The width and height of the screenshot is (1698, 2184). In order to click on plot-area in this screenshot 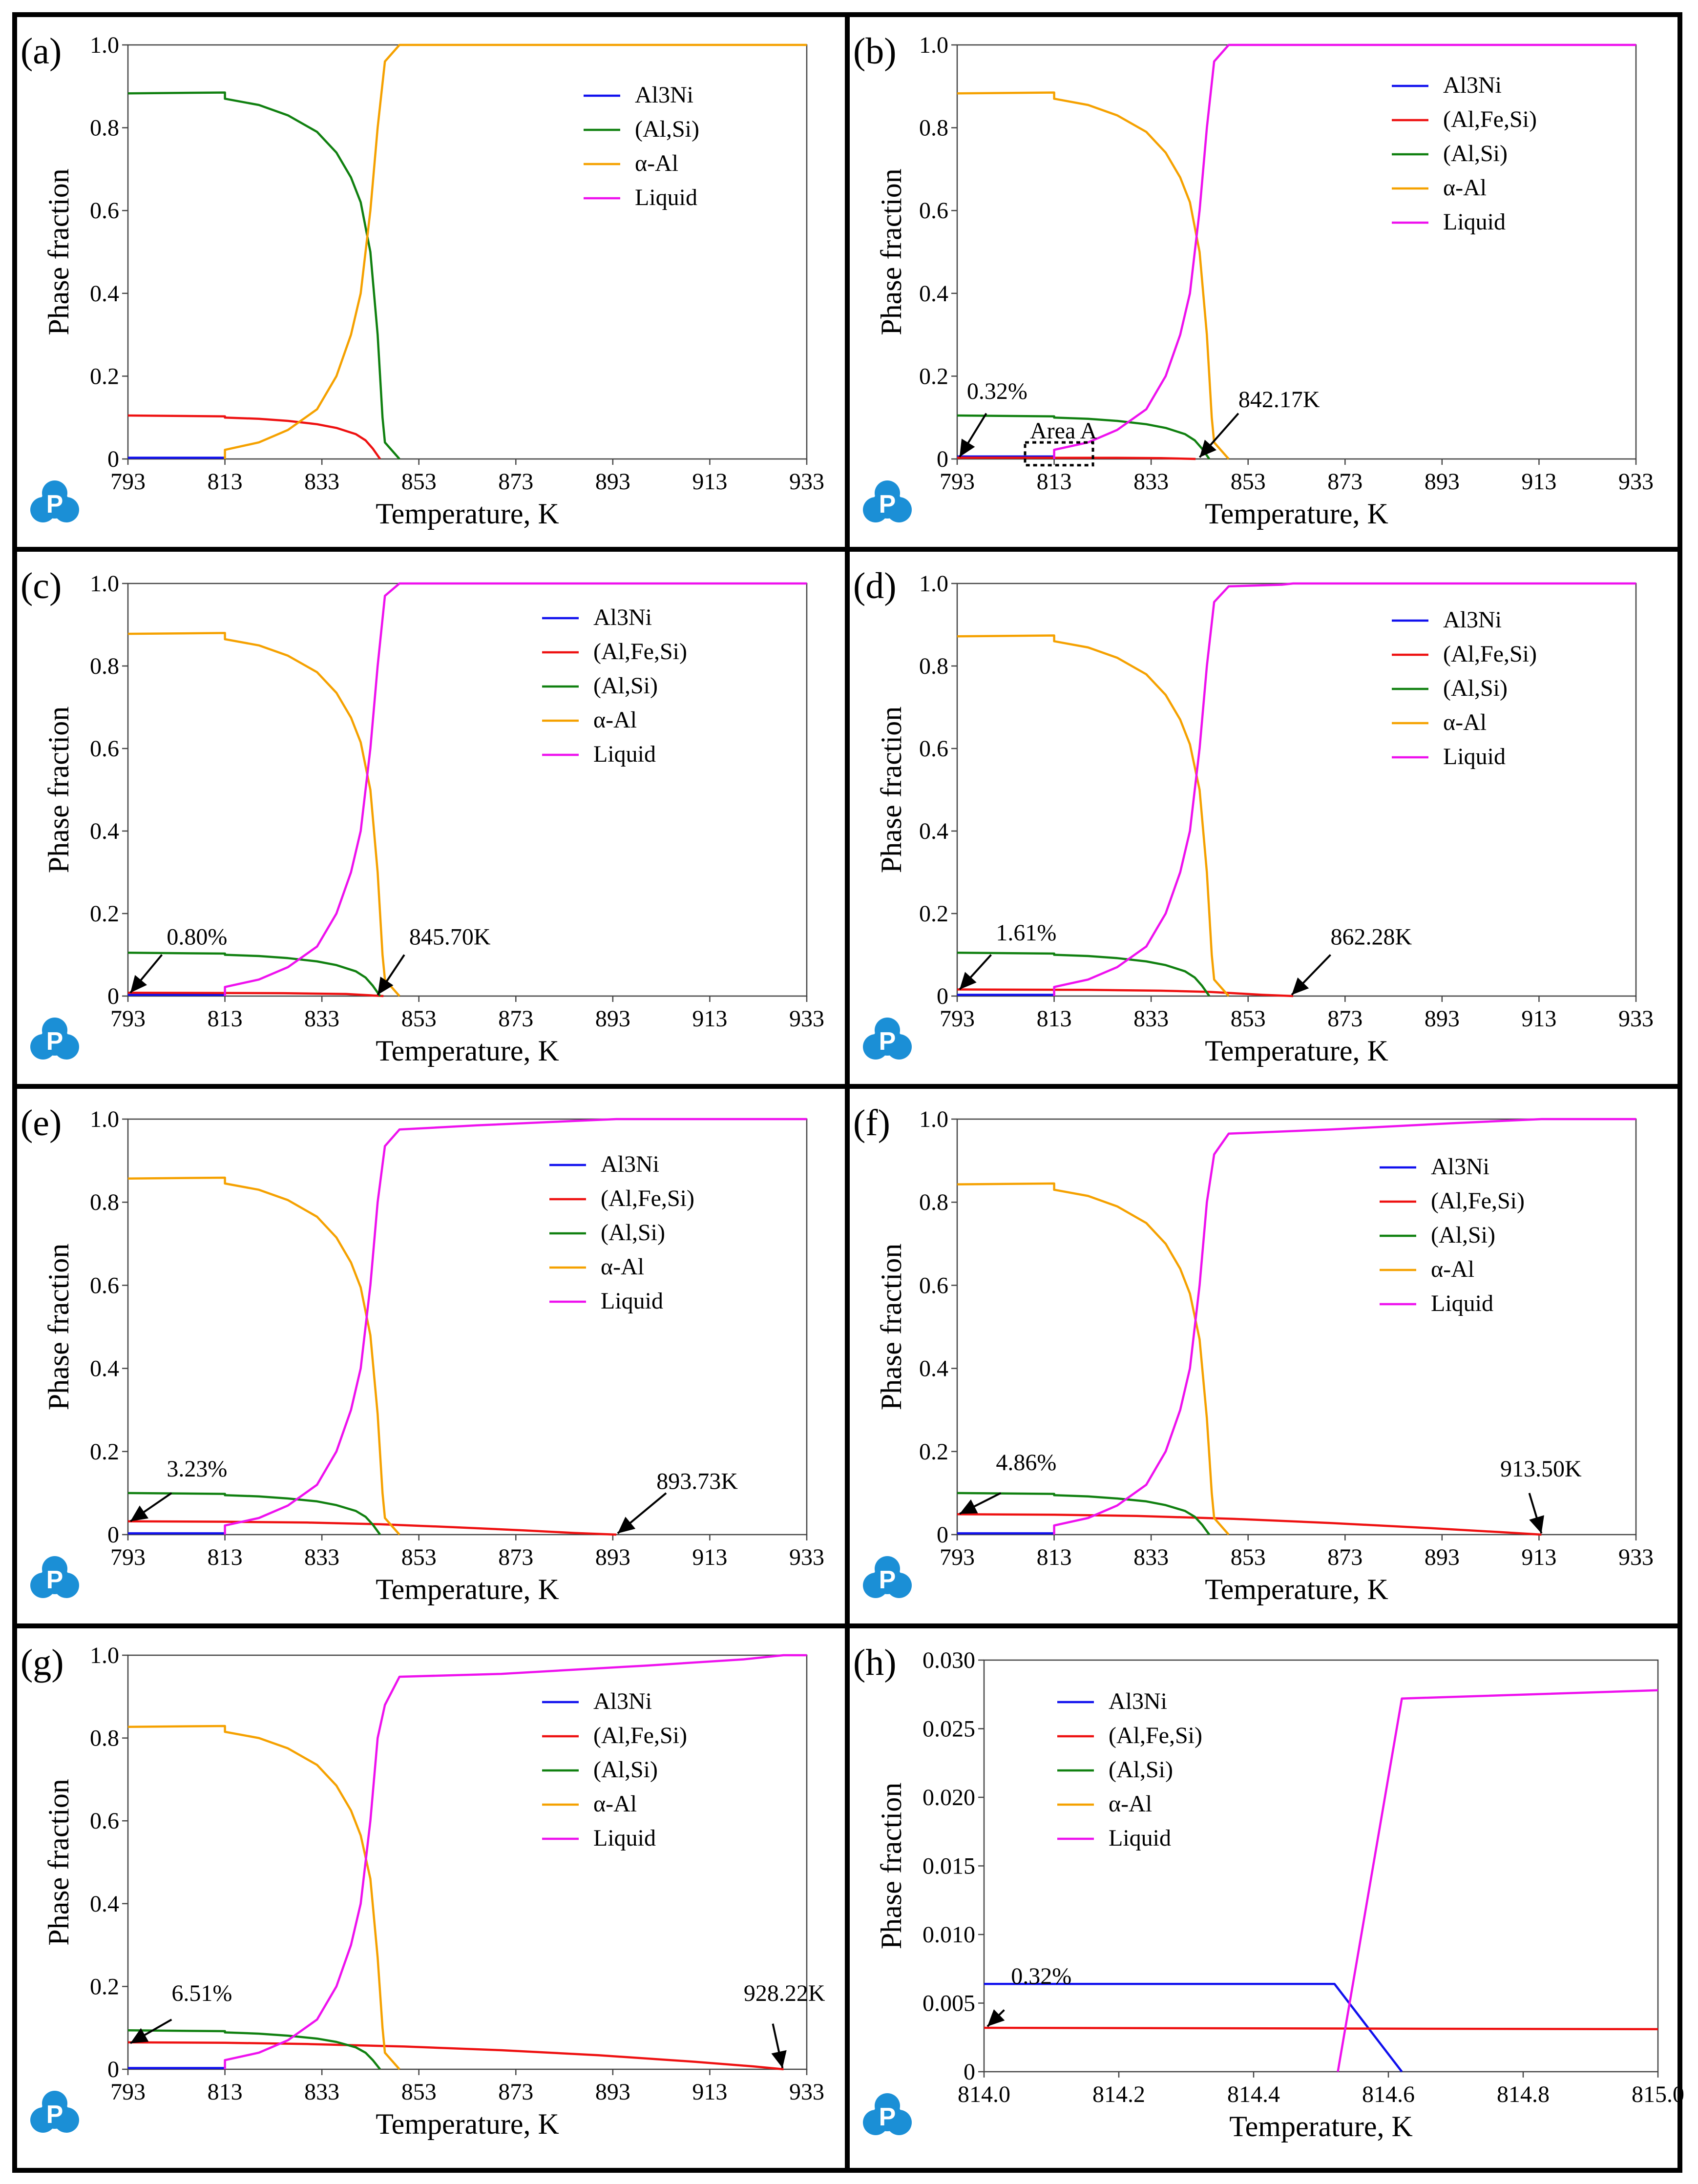, I will do `click(467, 252)`.